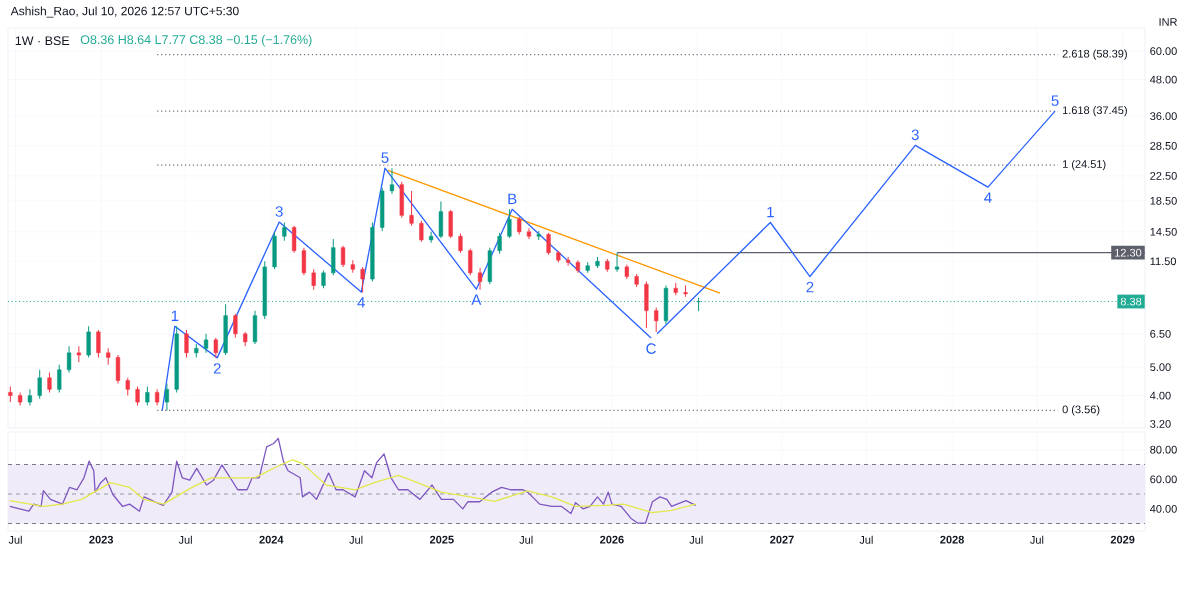 The image size is (1199, 608). What do you see at coordinates (1128, 252) in the screenshot?
I see `annotation: 12.30` at bounding box center [1128, 252].